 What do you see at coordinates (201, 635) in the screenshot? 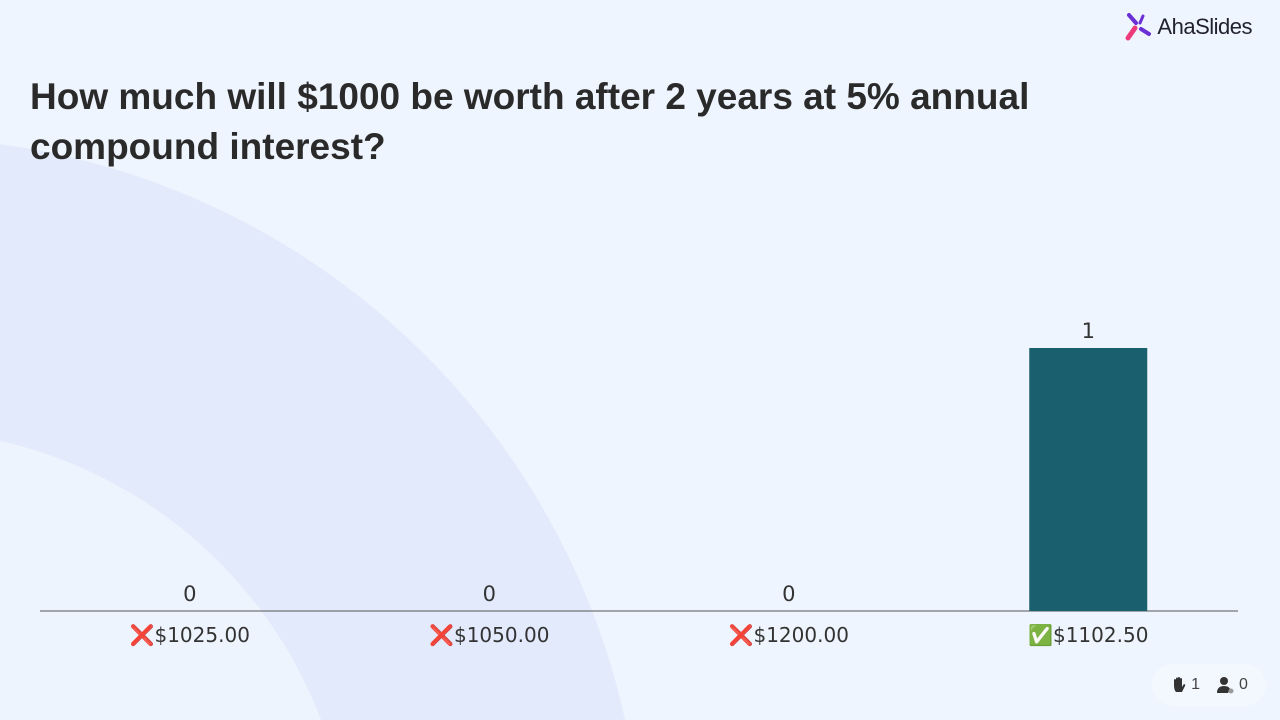
I see `category-text: $1025.00` at bounding box center [201, 635].